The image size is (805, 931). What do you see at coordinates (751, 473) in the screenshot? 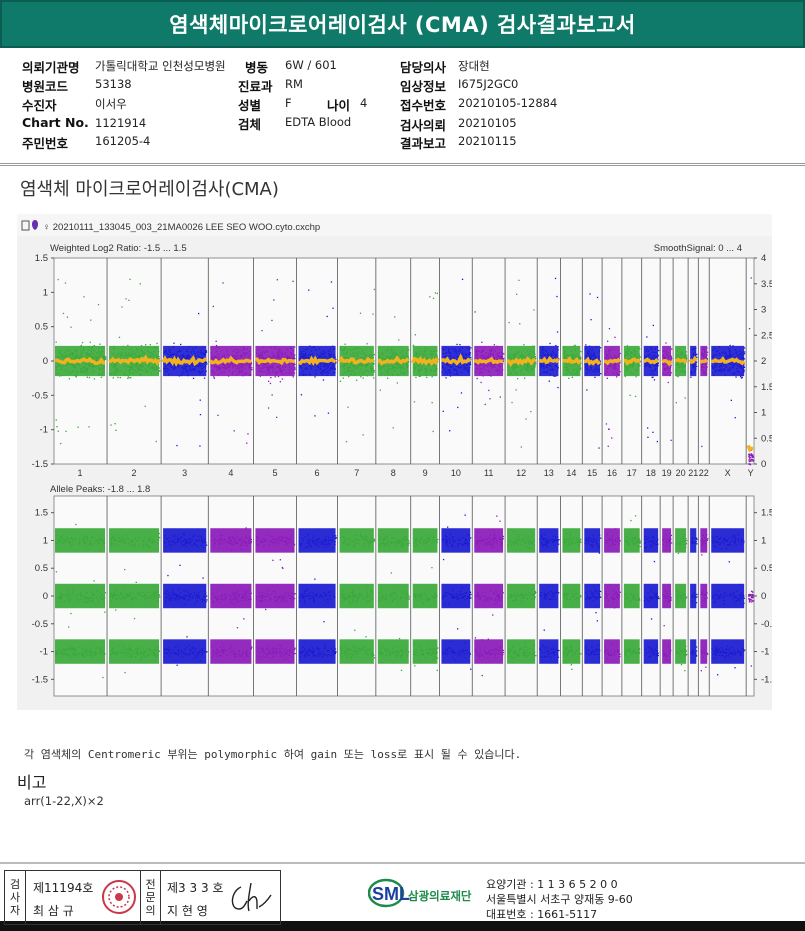
I see `chromosome-label: Y` at bounding box center [751, 473].